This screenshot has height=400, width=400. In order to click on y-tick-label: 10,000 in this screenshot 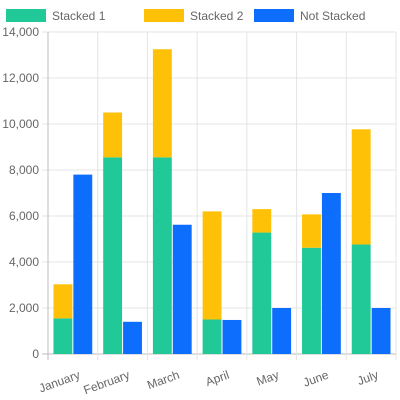, I will do `click(20, 124)`.